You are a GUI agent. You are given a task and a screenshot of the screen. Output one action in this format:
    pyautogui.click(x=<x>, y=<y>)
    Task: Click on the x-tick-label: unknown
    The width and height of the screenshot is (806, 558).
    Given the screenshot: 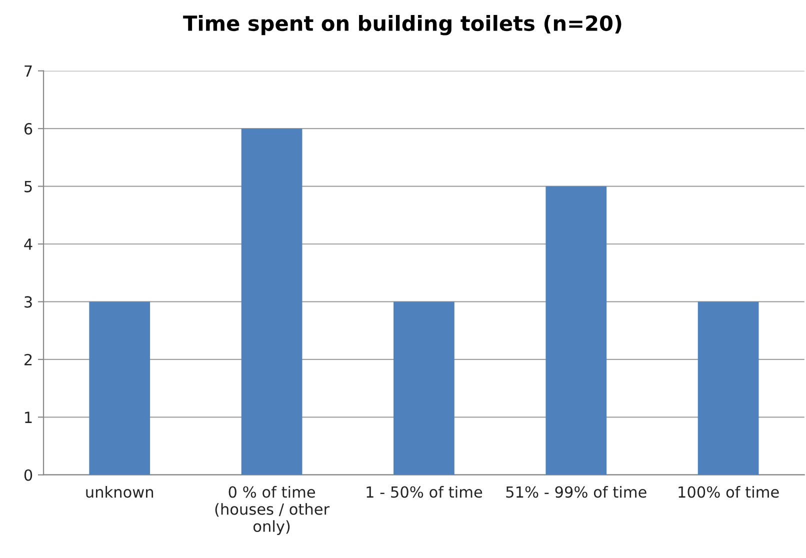 What is the action you would take?
    pyautogui.click(x=120, y=492)
    